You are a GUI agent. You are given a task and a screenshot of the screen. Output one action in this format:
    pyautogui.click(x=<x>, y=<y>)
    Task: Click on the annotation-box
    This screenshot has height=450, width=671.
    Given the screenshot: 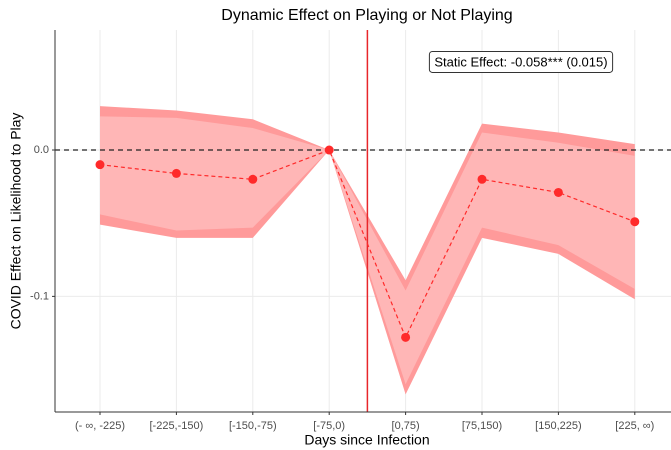 What is the action you would take?
    pyautogui.click(x=521, y=61)
    